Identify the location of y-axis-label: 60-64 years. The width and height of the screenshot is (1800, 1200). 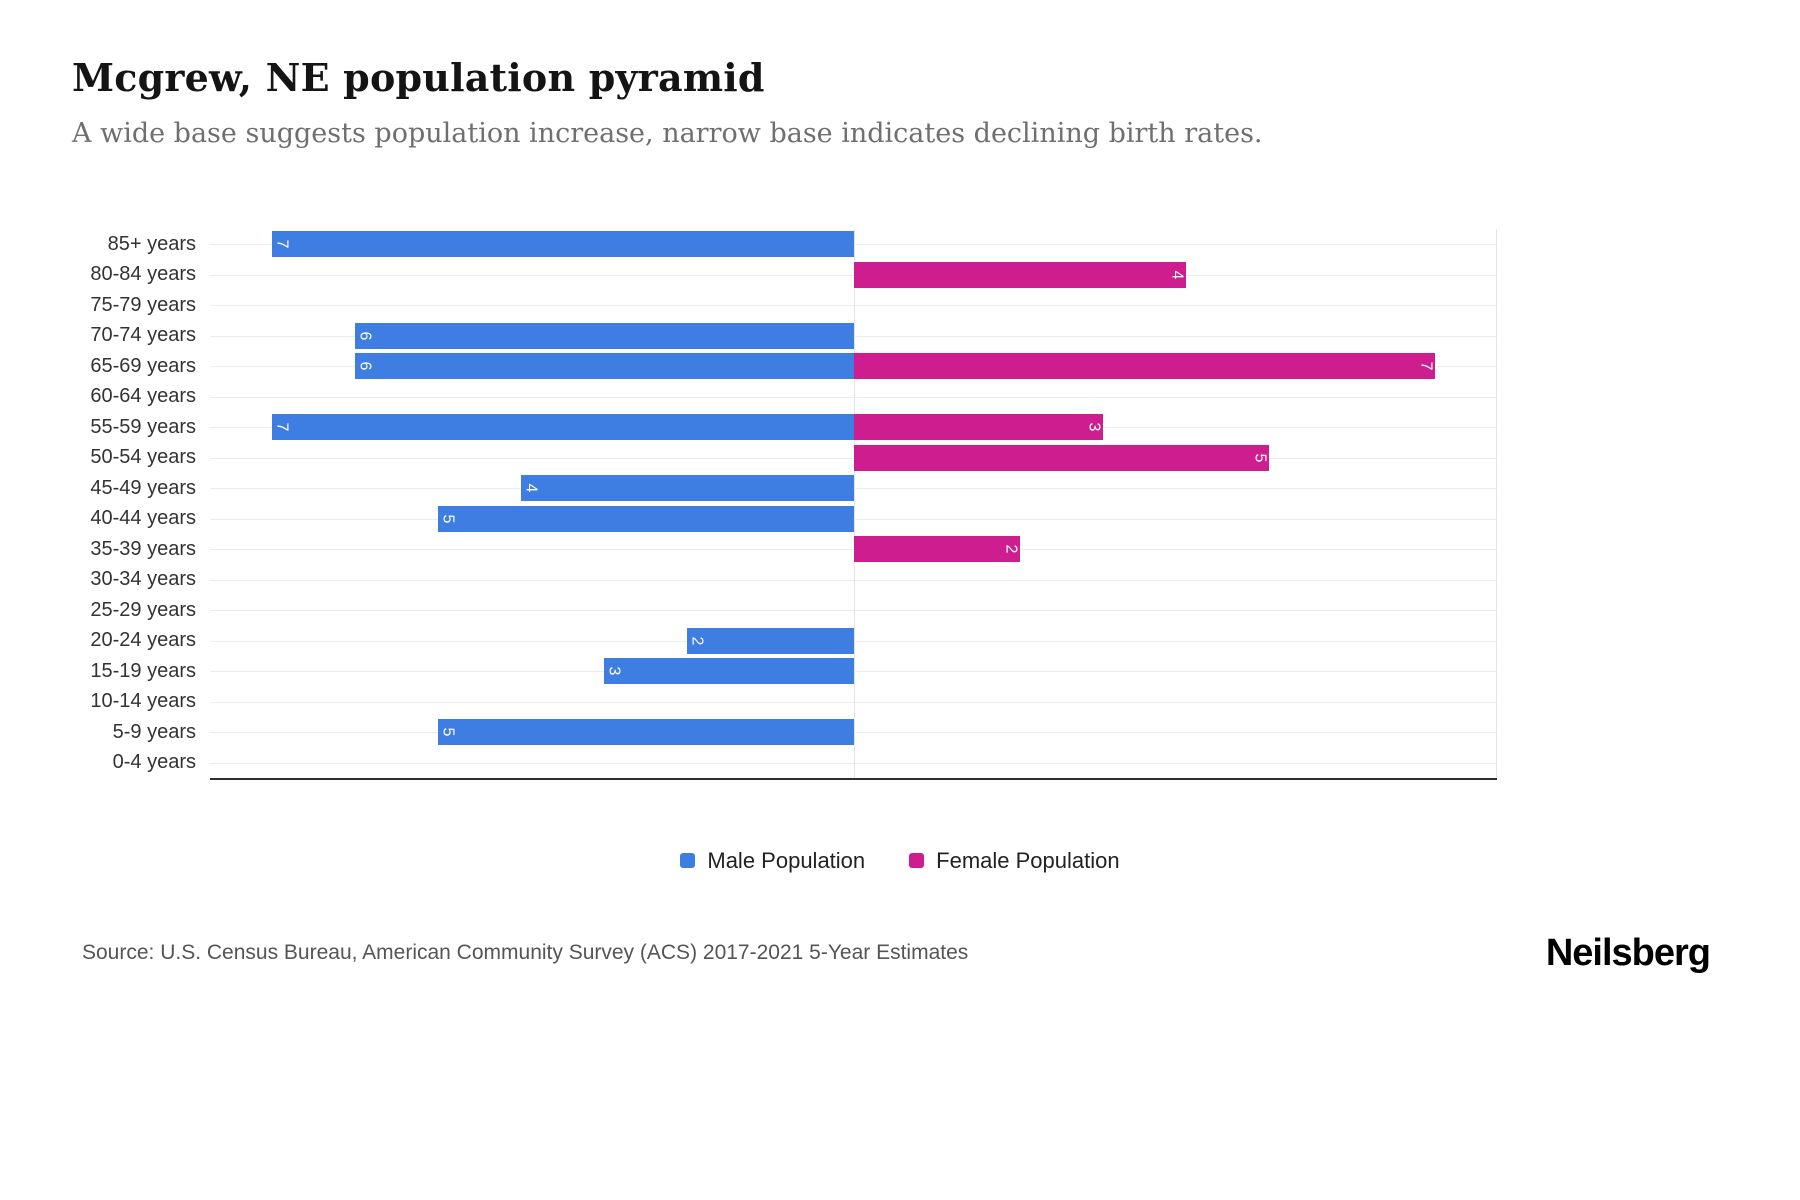
(143, 396).